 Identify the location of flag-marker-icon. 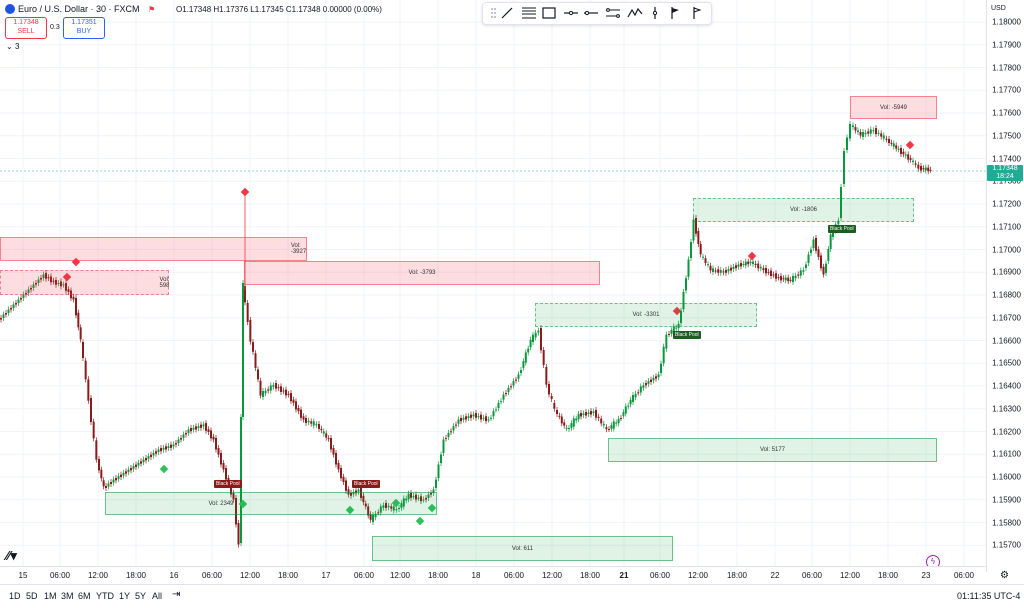
(675, 13).